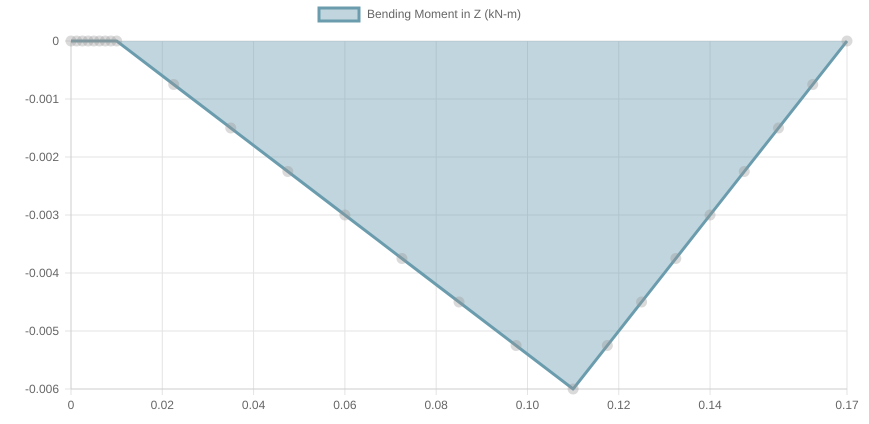 This screenshot has height=424, width=869. Describe the element at coordinates (345, 405) in the screenshot. I see `x-tick-label: 0.06` at that location.